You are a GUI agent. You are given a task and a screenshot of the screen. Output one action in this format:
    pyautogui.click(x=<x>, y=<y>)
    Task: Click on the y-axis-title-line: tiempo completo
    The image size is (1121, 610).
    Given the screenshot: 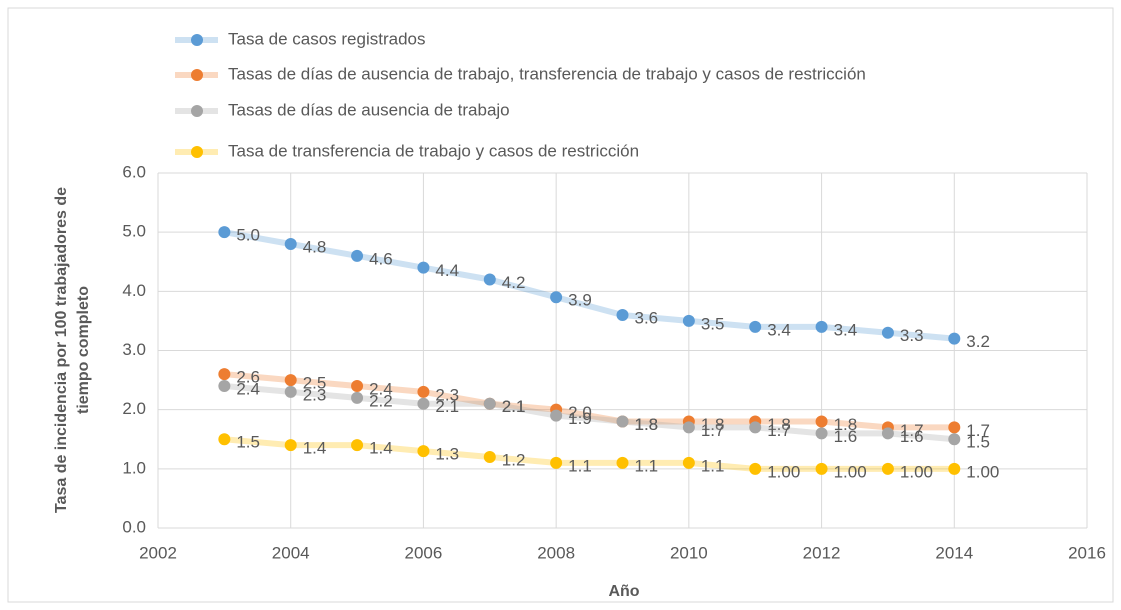 What is the action you would take?
    pyautogui.click(x=83, y=350)
    